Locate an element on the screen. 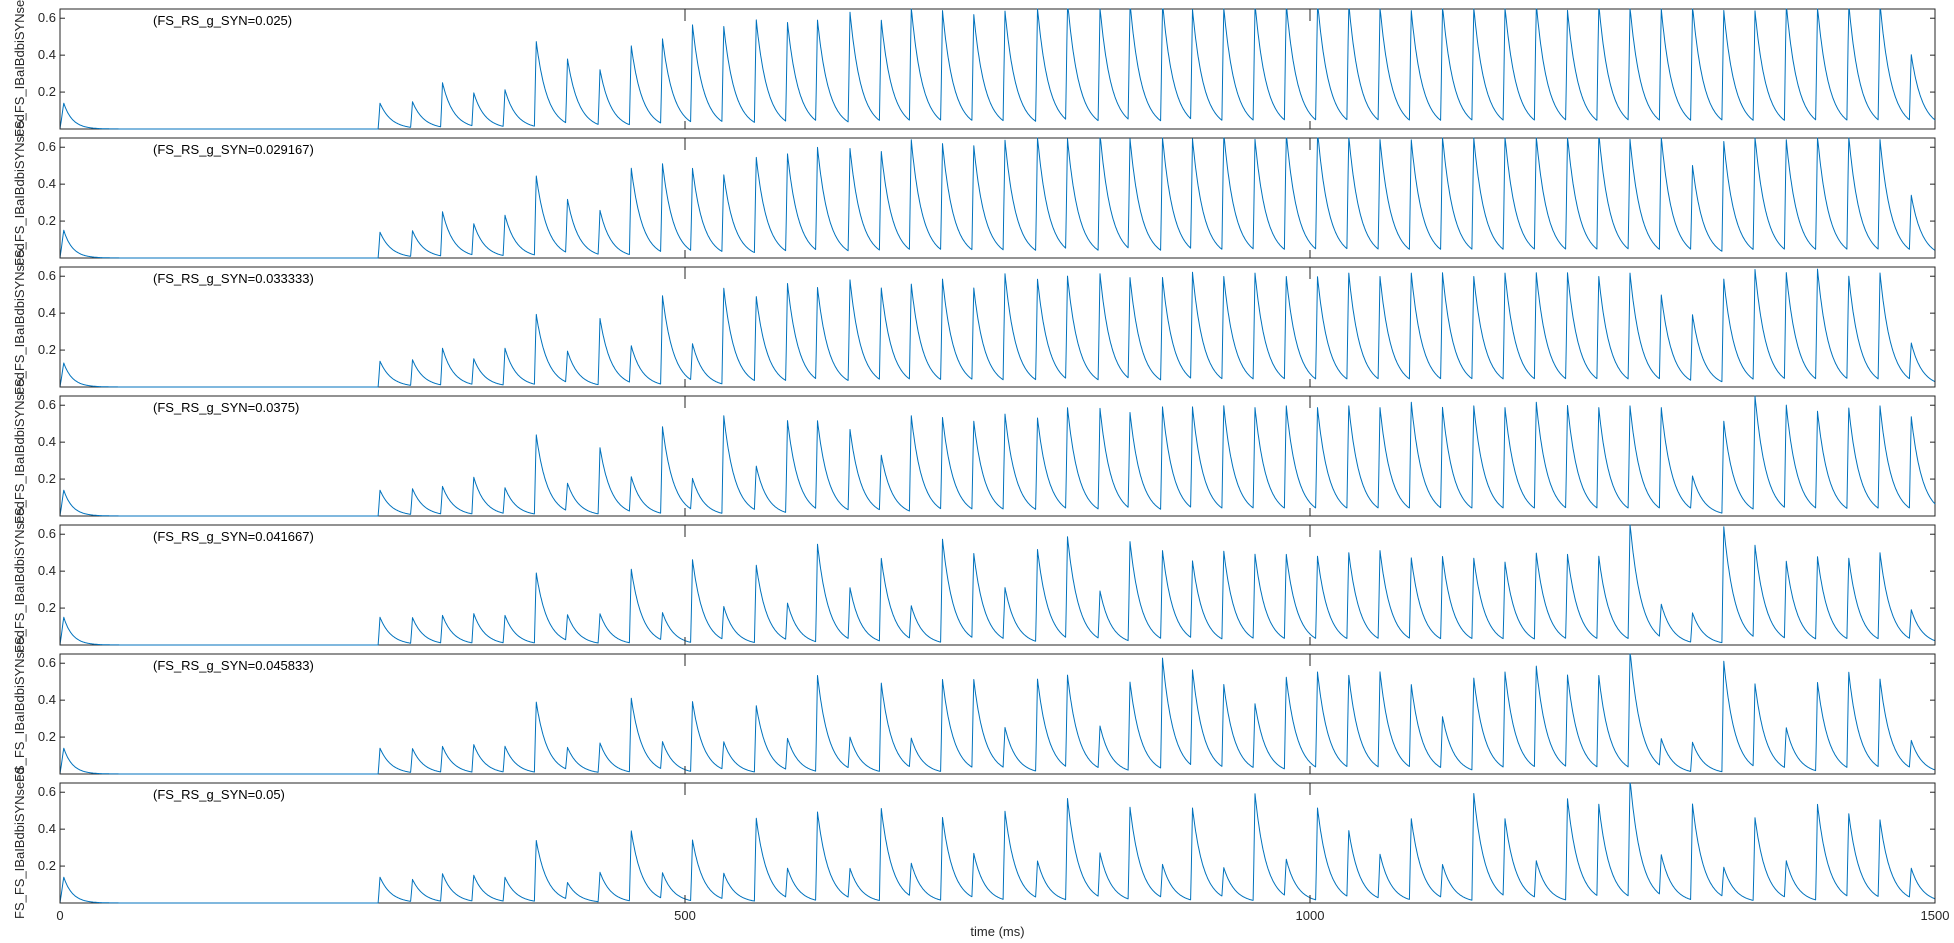 This screenshot has width=1954, height=943. panel-title: (FS_RS_g_SYN=0.05) is located at coordinates (219, 794).